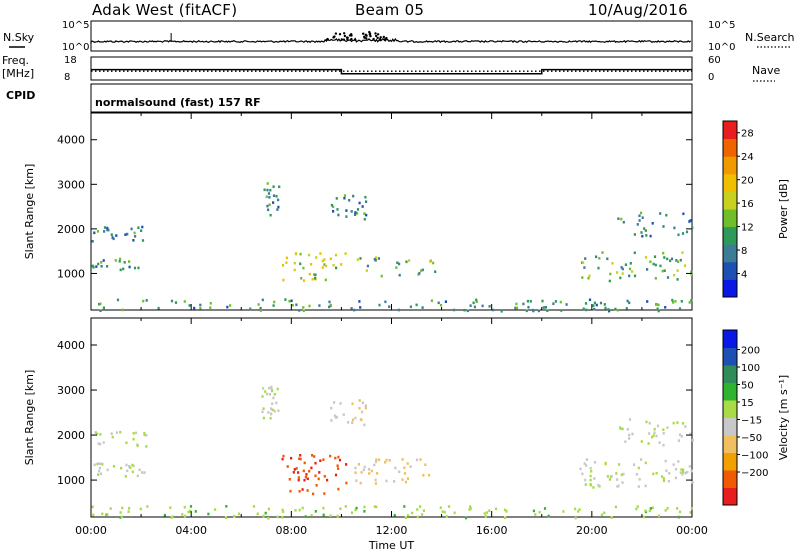 Image resolution: width=800 pixels, height=554 pixels. What do you see at coordinates (730, 461) in the screenshot?
I see `velocity-colorbar-swatch` at bounding box center [730, 461].